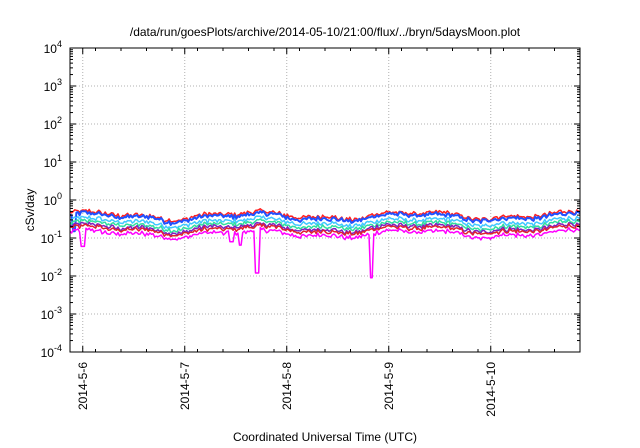  I want to click on x-tick-label: 2014-5-9, so click(389, 386).